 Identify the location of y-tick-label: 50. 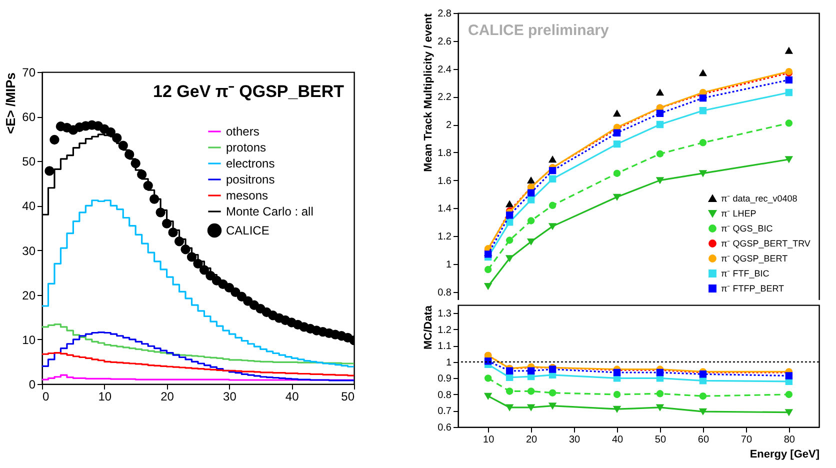
(29, 161).